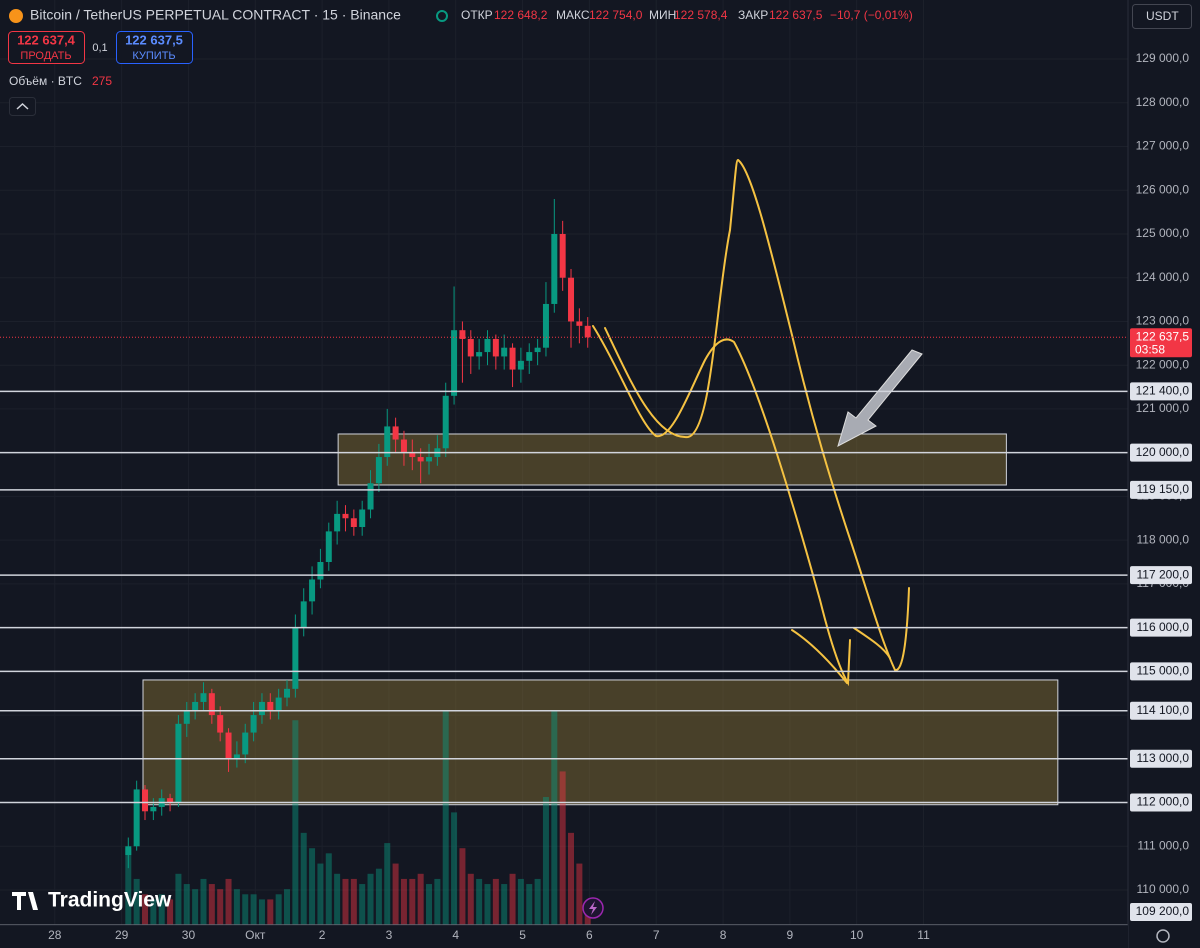 The image size is (1200, 948). Describe the element at coordinates (593, 908) in the screenshot. I see `lightning-icon` at that location.